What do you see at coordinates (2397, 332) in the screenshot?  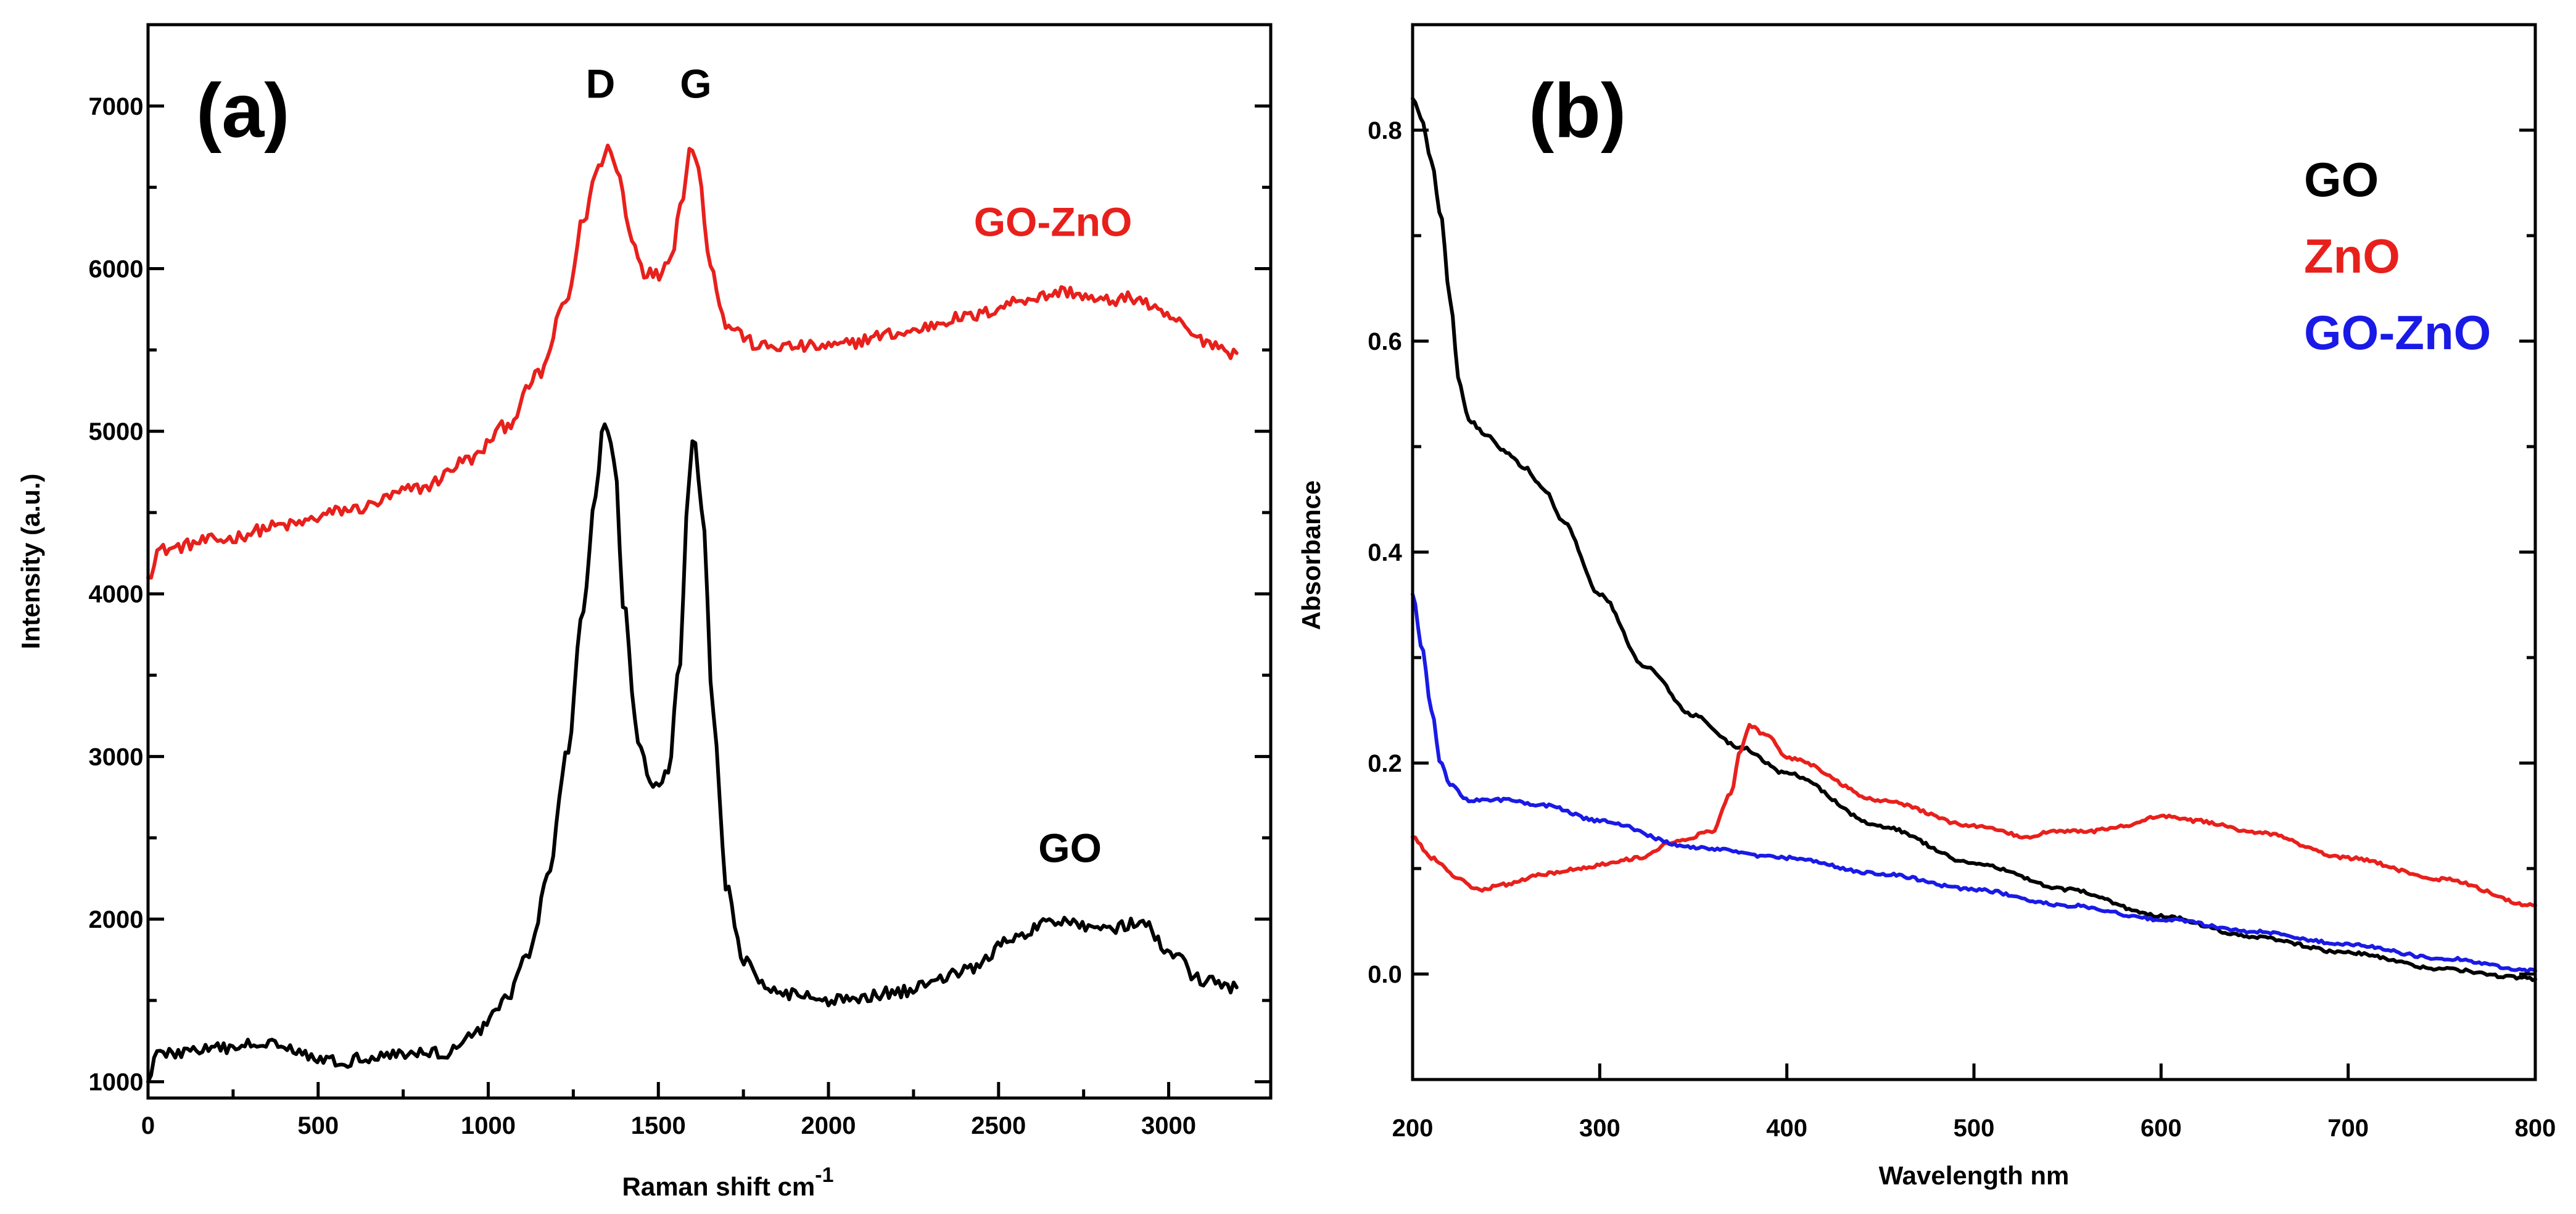 I see `b-legend-go-zno: GO-ZnO` at bounding box center [2397, 332].